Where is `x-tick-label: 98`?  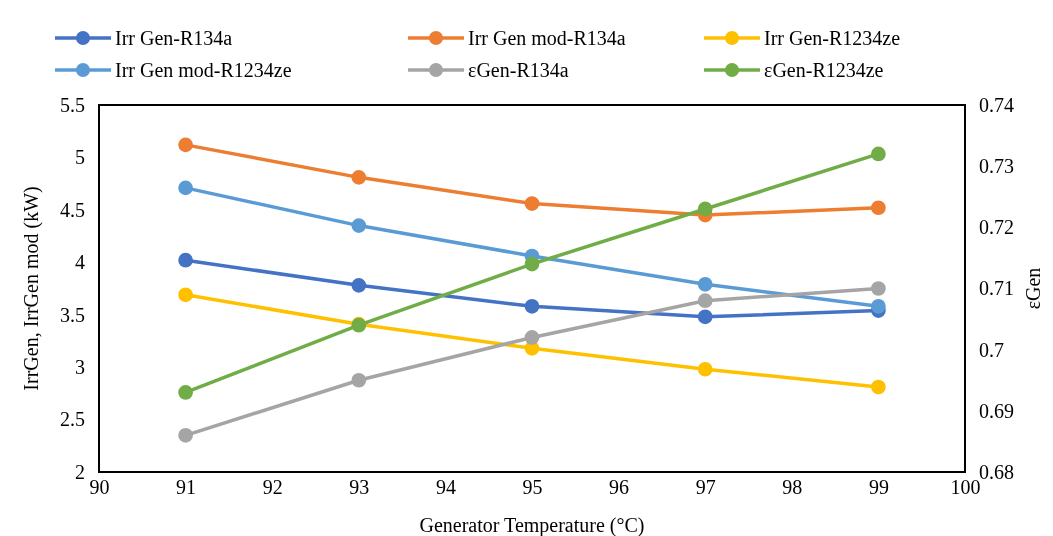 x-tick-label: 98 is located at coordinates (792, 487).